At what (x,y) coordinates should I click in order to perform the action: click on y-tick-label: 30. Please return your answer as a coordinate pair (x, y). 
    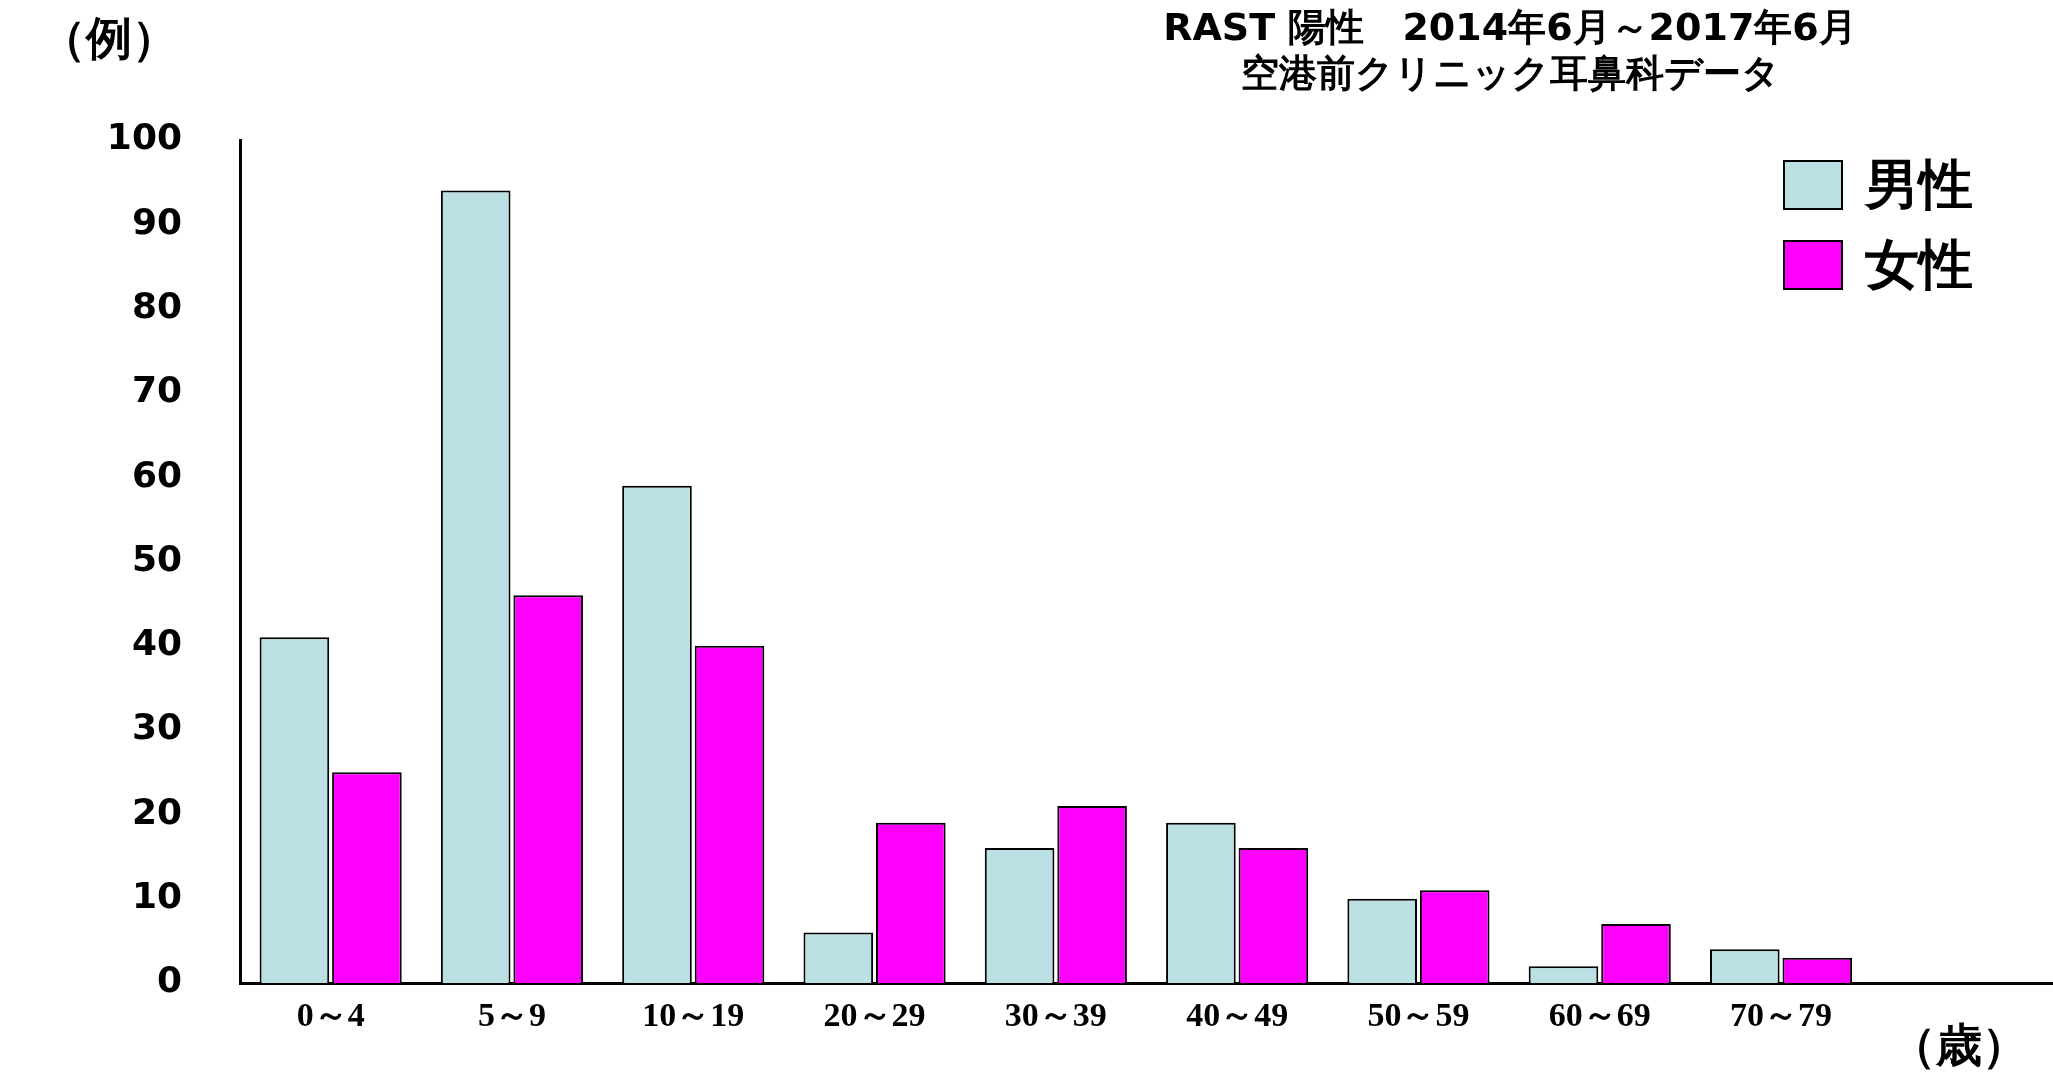
    Looking at the image, I should click on (156, 727).